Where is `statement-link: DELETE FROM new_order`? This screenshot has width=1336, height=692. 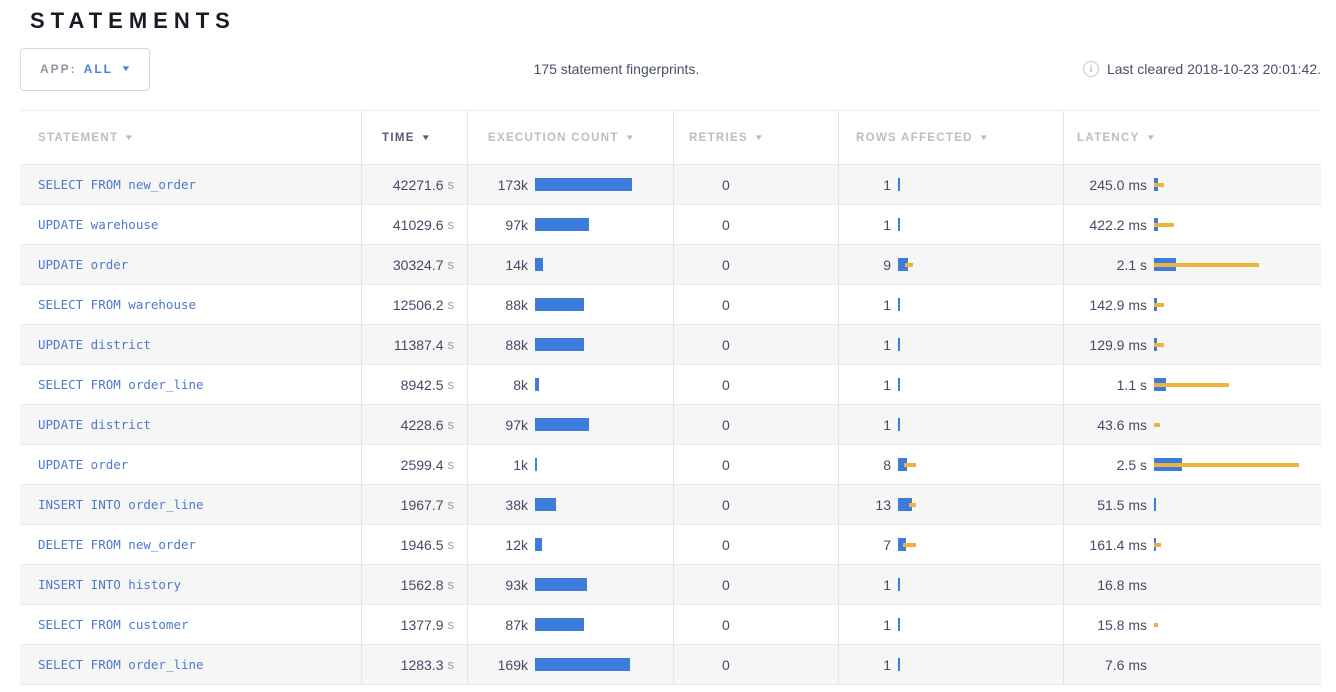 statement-link: DELETE FROM new_order is located at coordinates (117, 544).